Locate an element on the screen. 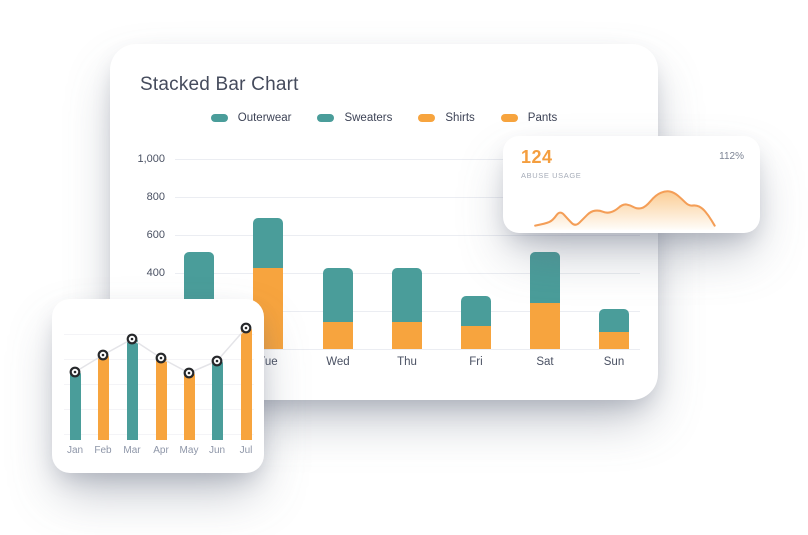 The image size is (808, 535). legend-label: Shirts is located at coordinates (460, 118).